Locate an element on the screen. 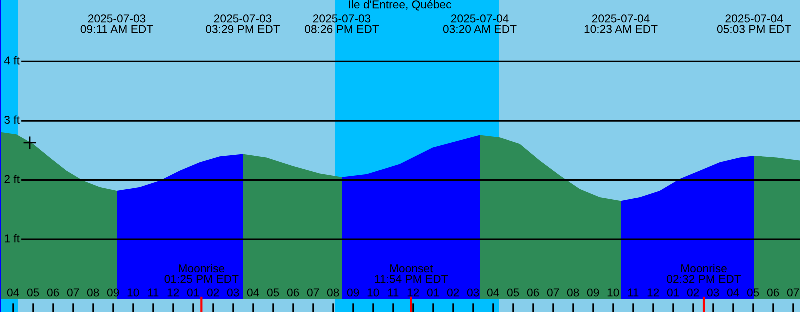 The height and width of the screenshot is (312, 800). annotation: 2025-07-03 09:11 AM EDT is located at coordinates (117, 24).